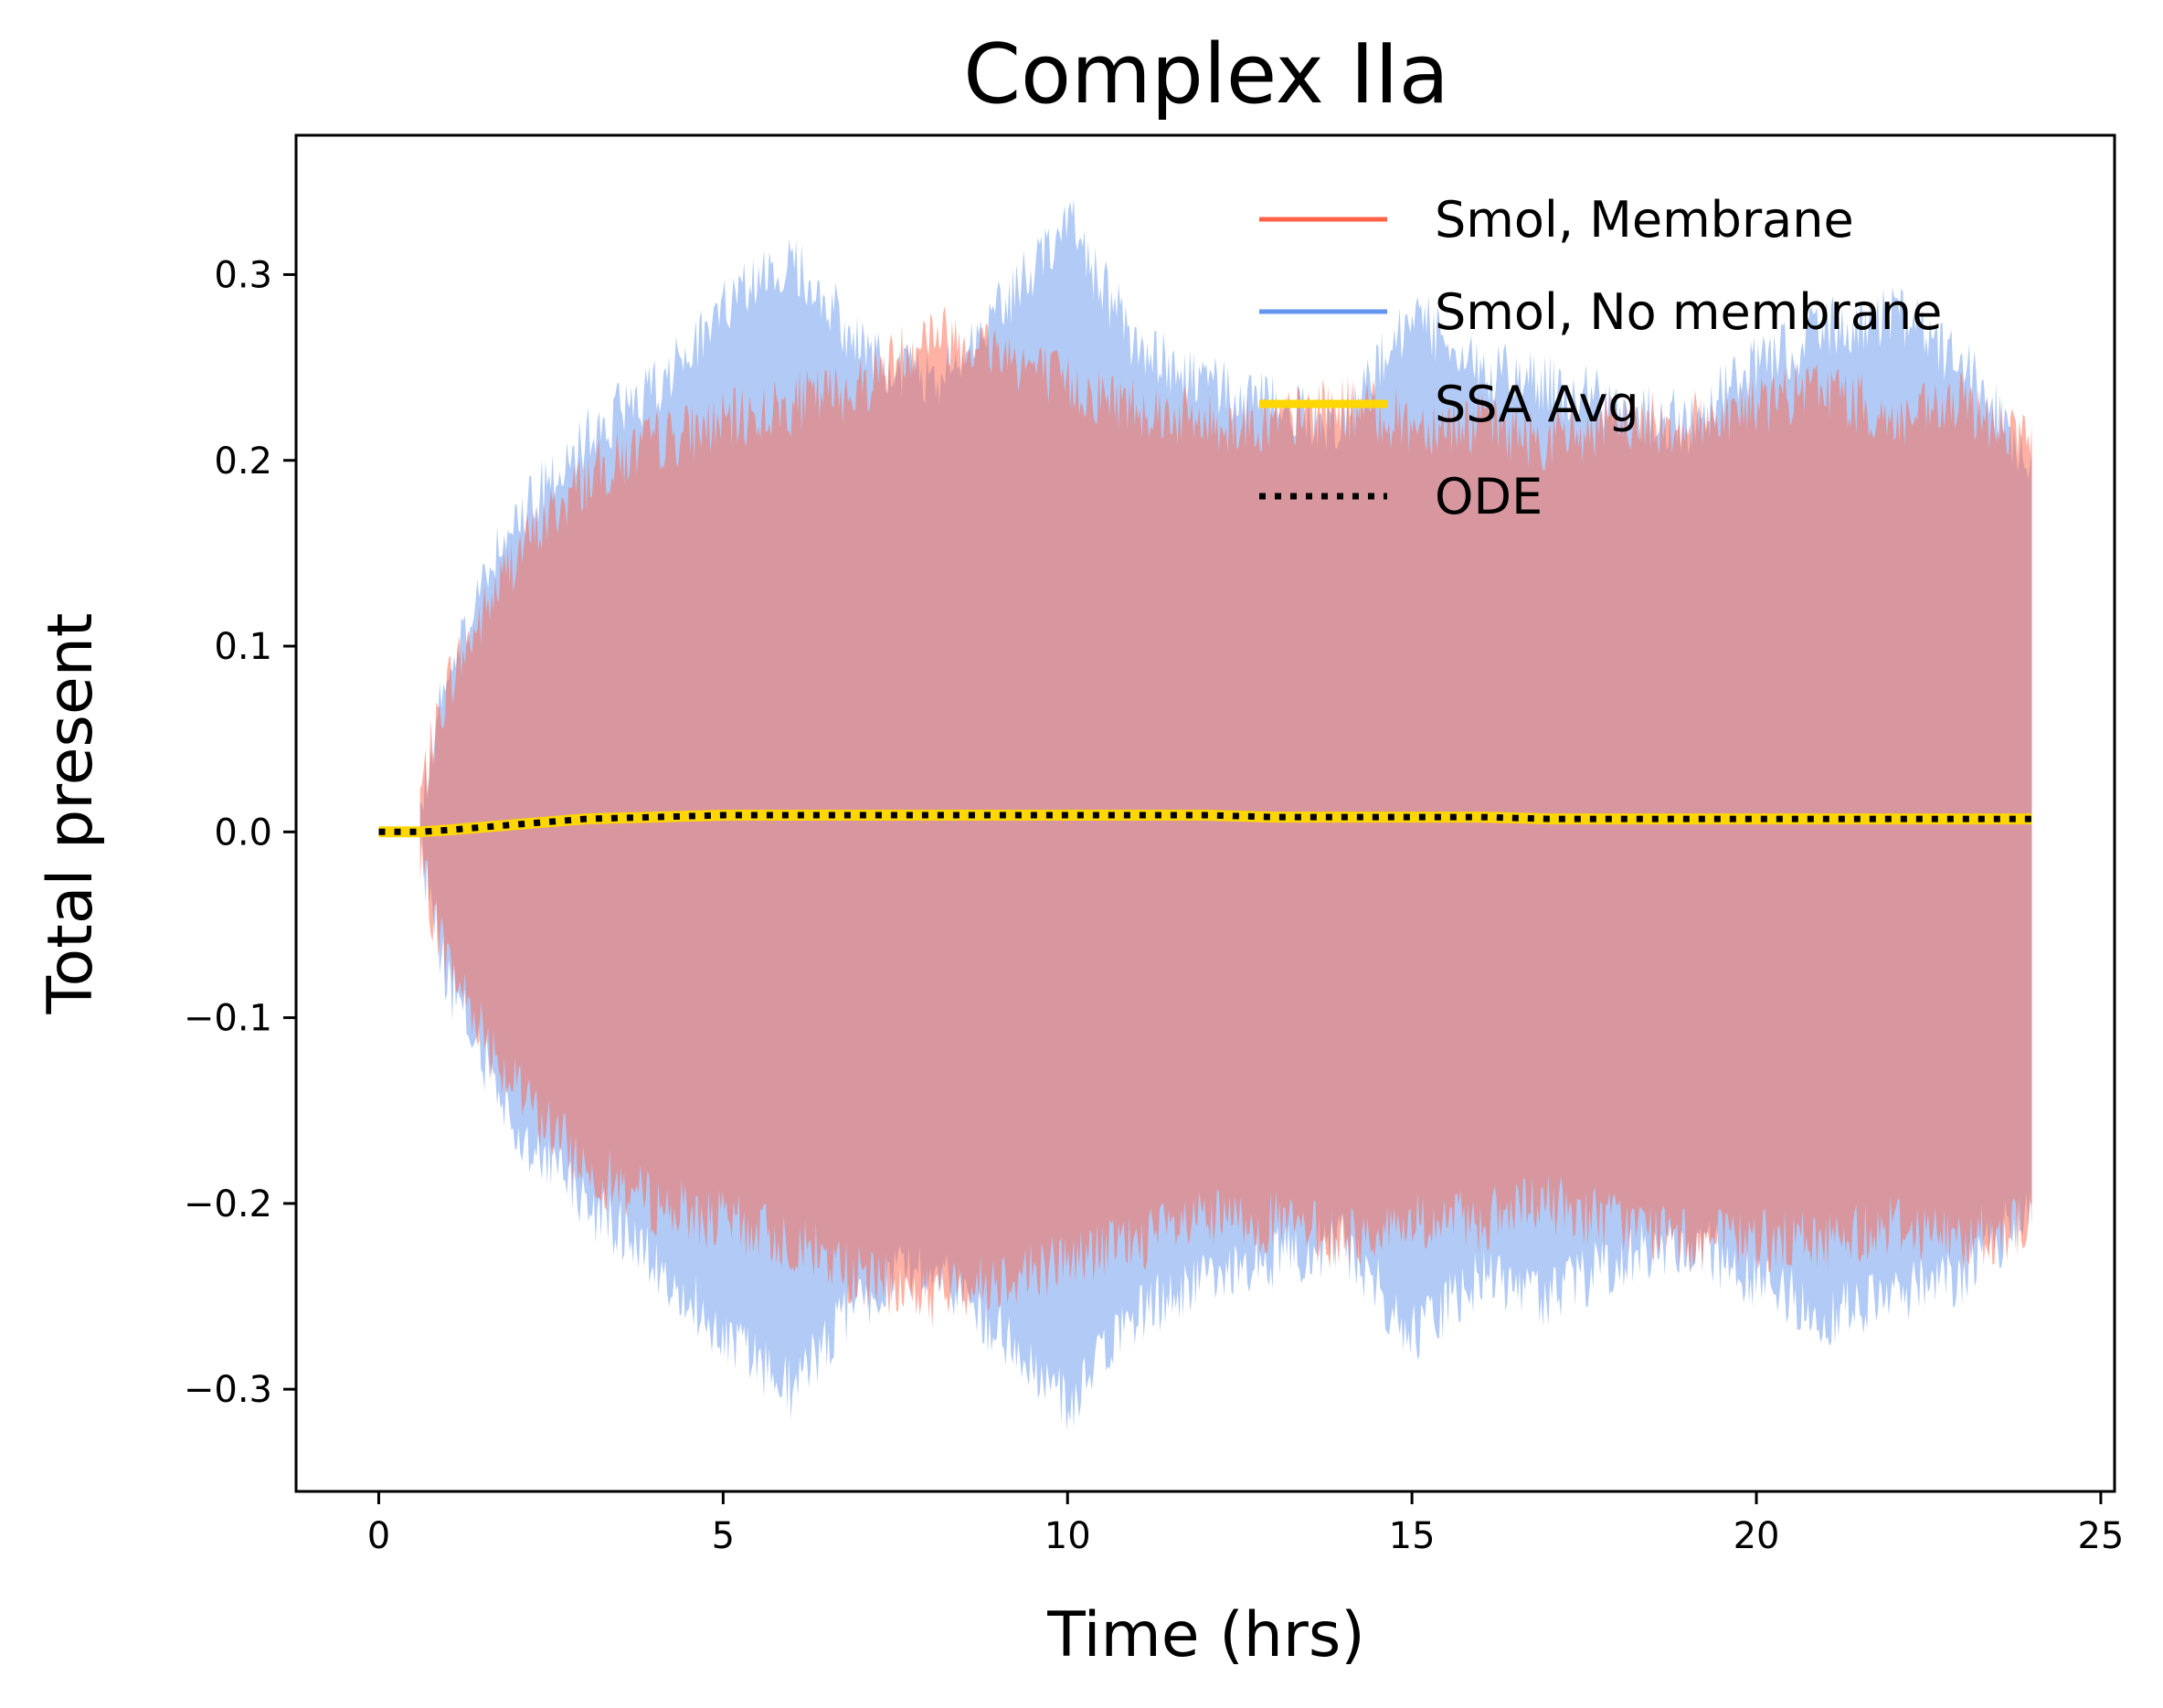  I want to click on x-axis-label: Time (hrs), so click(1205, 1635).